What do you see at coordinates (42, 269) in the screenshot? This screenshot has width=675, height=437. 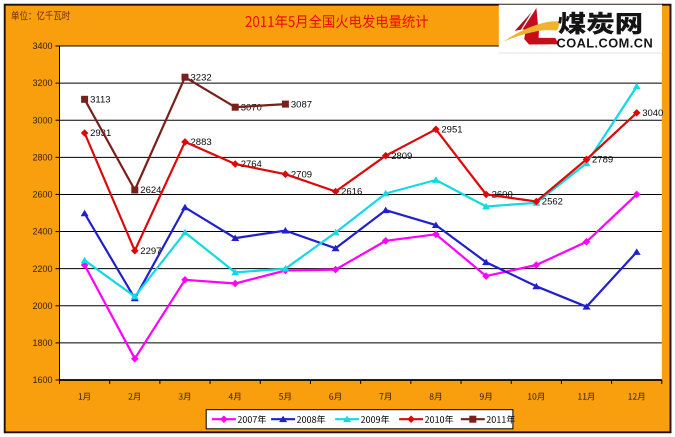 I see `svg-text: 2200` at bounding box center [42, 269].